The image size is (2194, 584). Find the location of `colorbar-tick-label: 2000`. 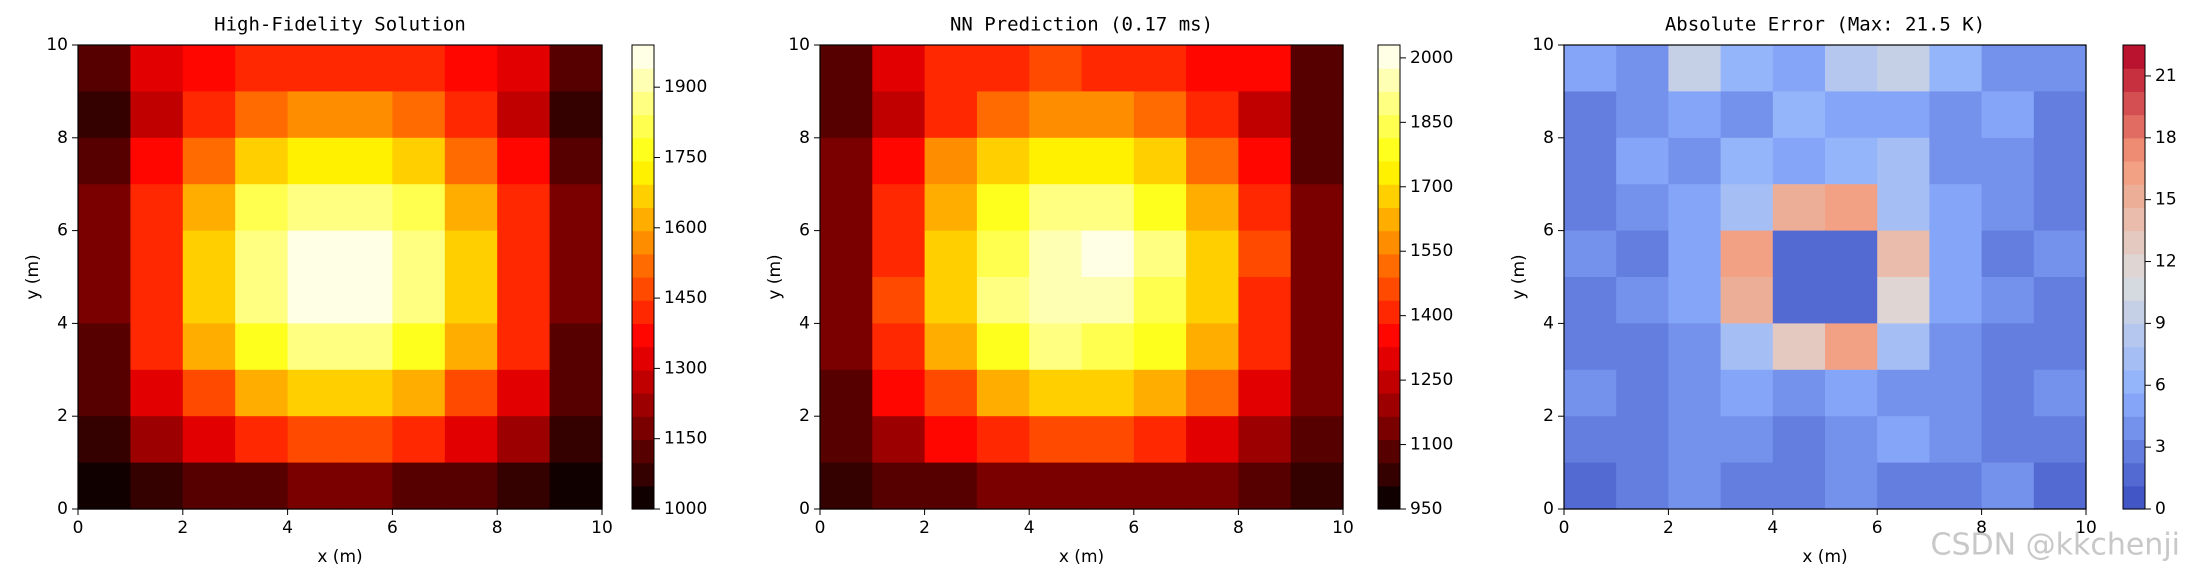

colorbar-tick-label: 2000 is located at coordinates (1431, 58).